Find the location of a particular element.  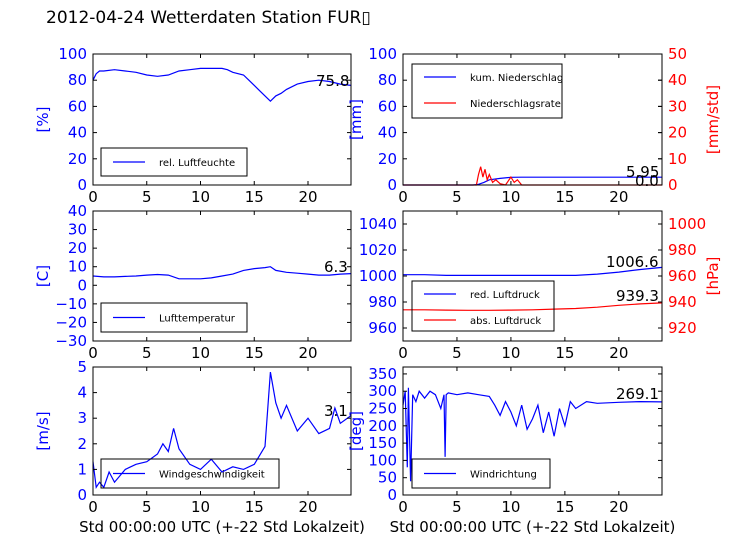

y-tick-label: 50 is located at coordinates (387, 478).